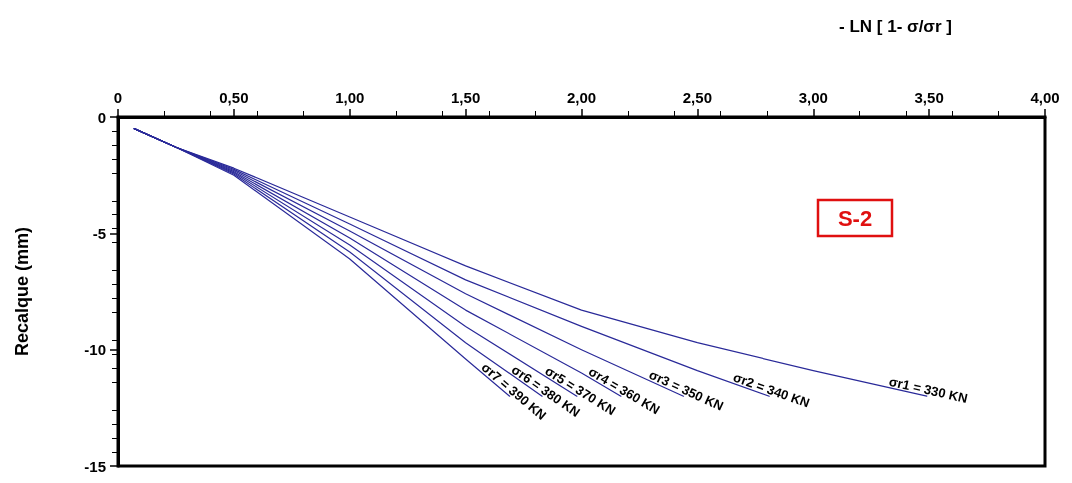 Image resolution: width=1072 pixels, height=483 pixels. What do you see at coordinates (928, 389) in the screenshot?
I see `text: σr1 = 330 KN` at bounding box center [928, 389].